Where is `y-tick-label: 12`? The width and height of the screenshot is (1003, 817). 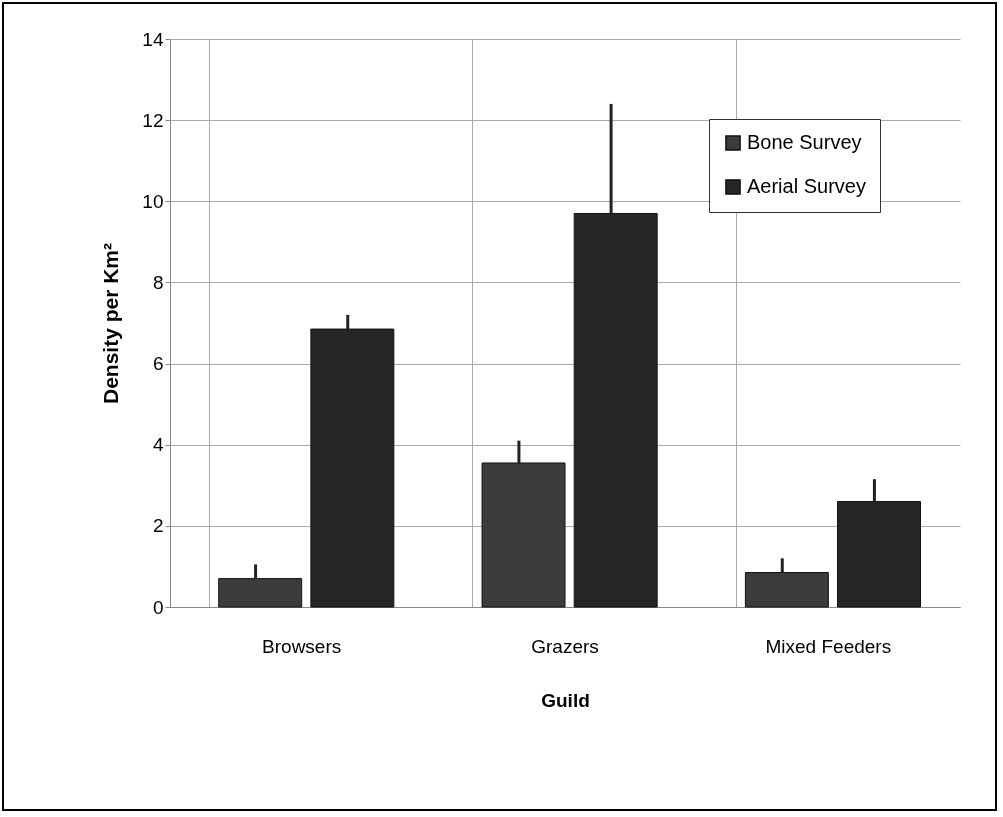
y-tick-label: 12 is located at coordinates (153, 120).